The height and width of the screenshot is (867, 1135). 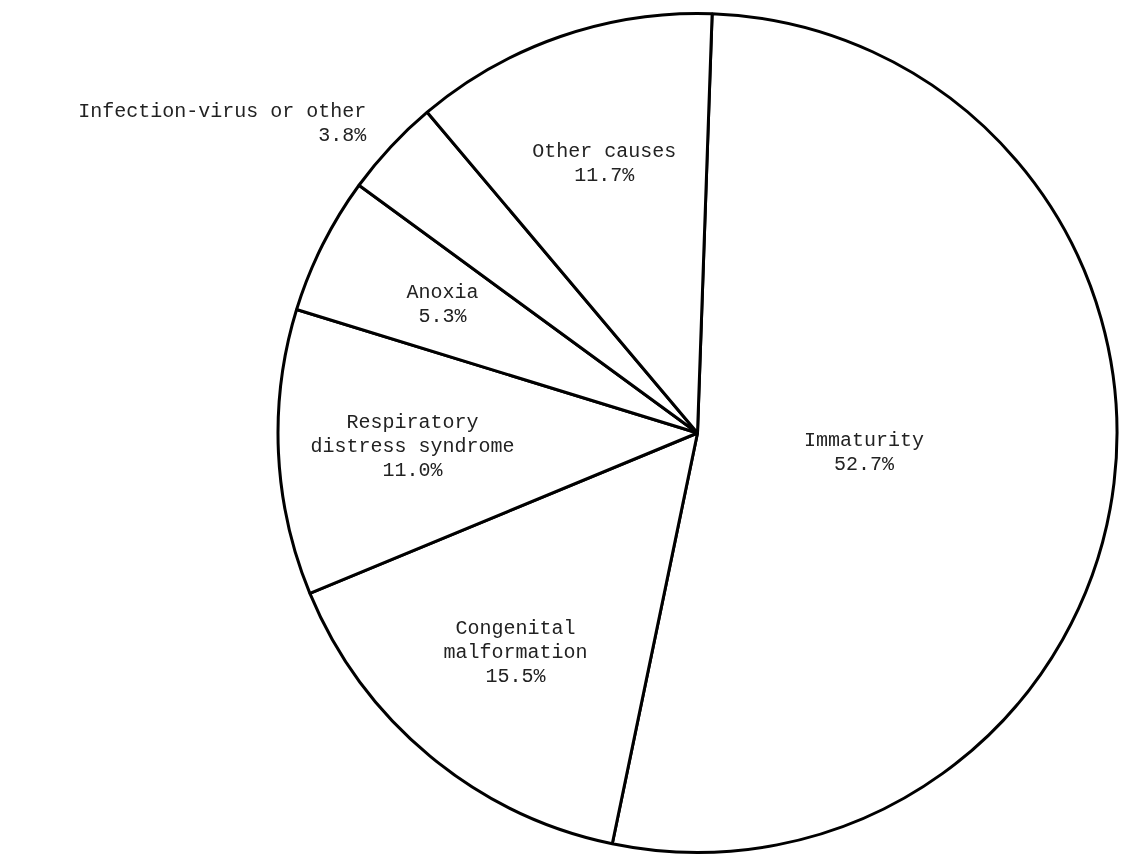 I want to click on data-label: 11.0%, so click(x=413, y=470).